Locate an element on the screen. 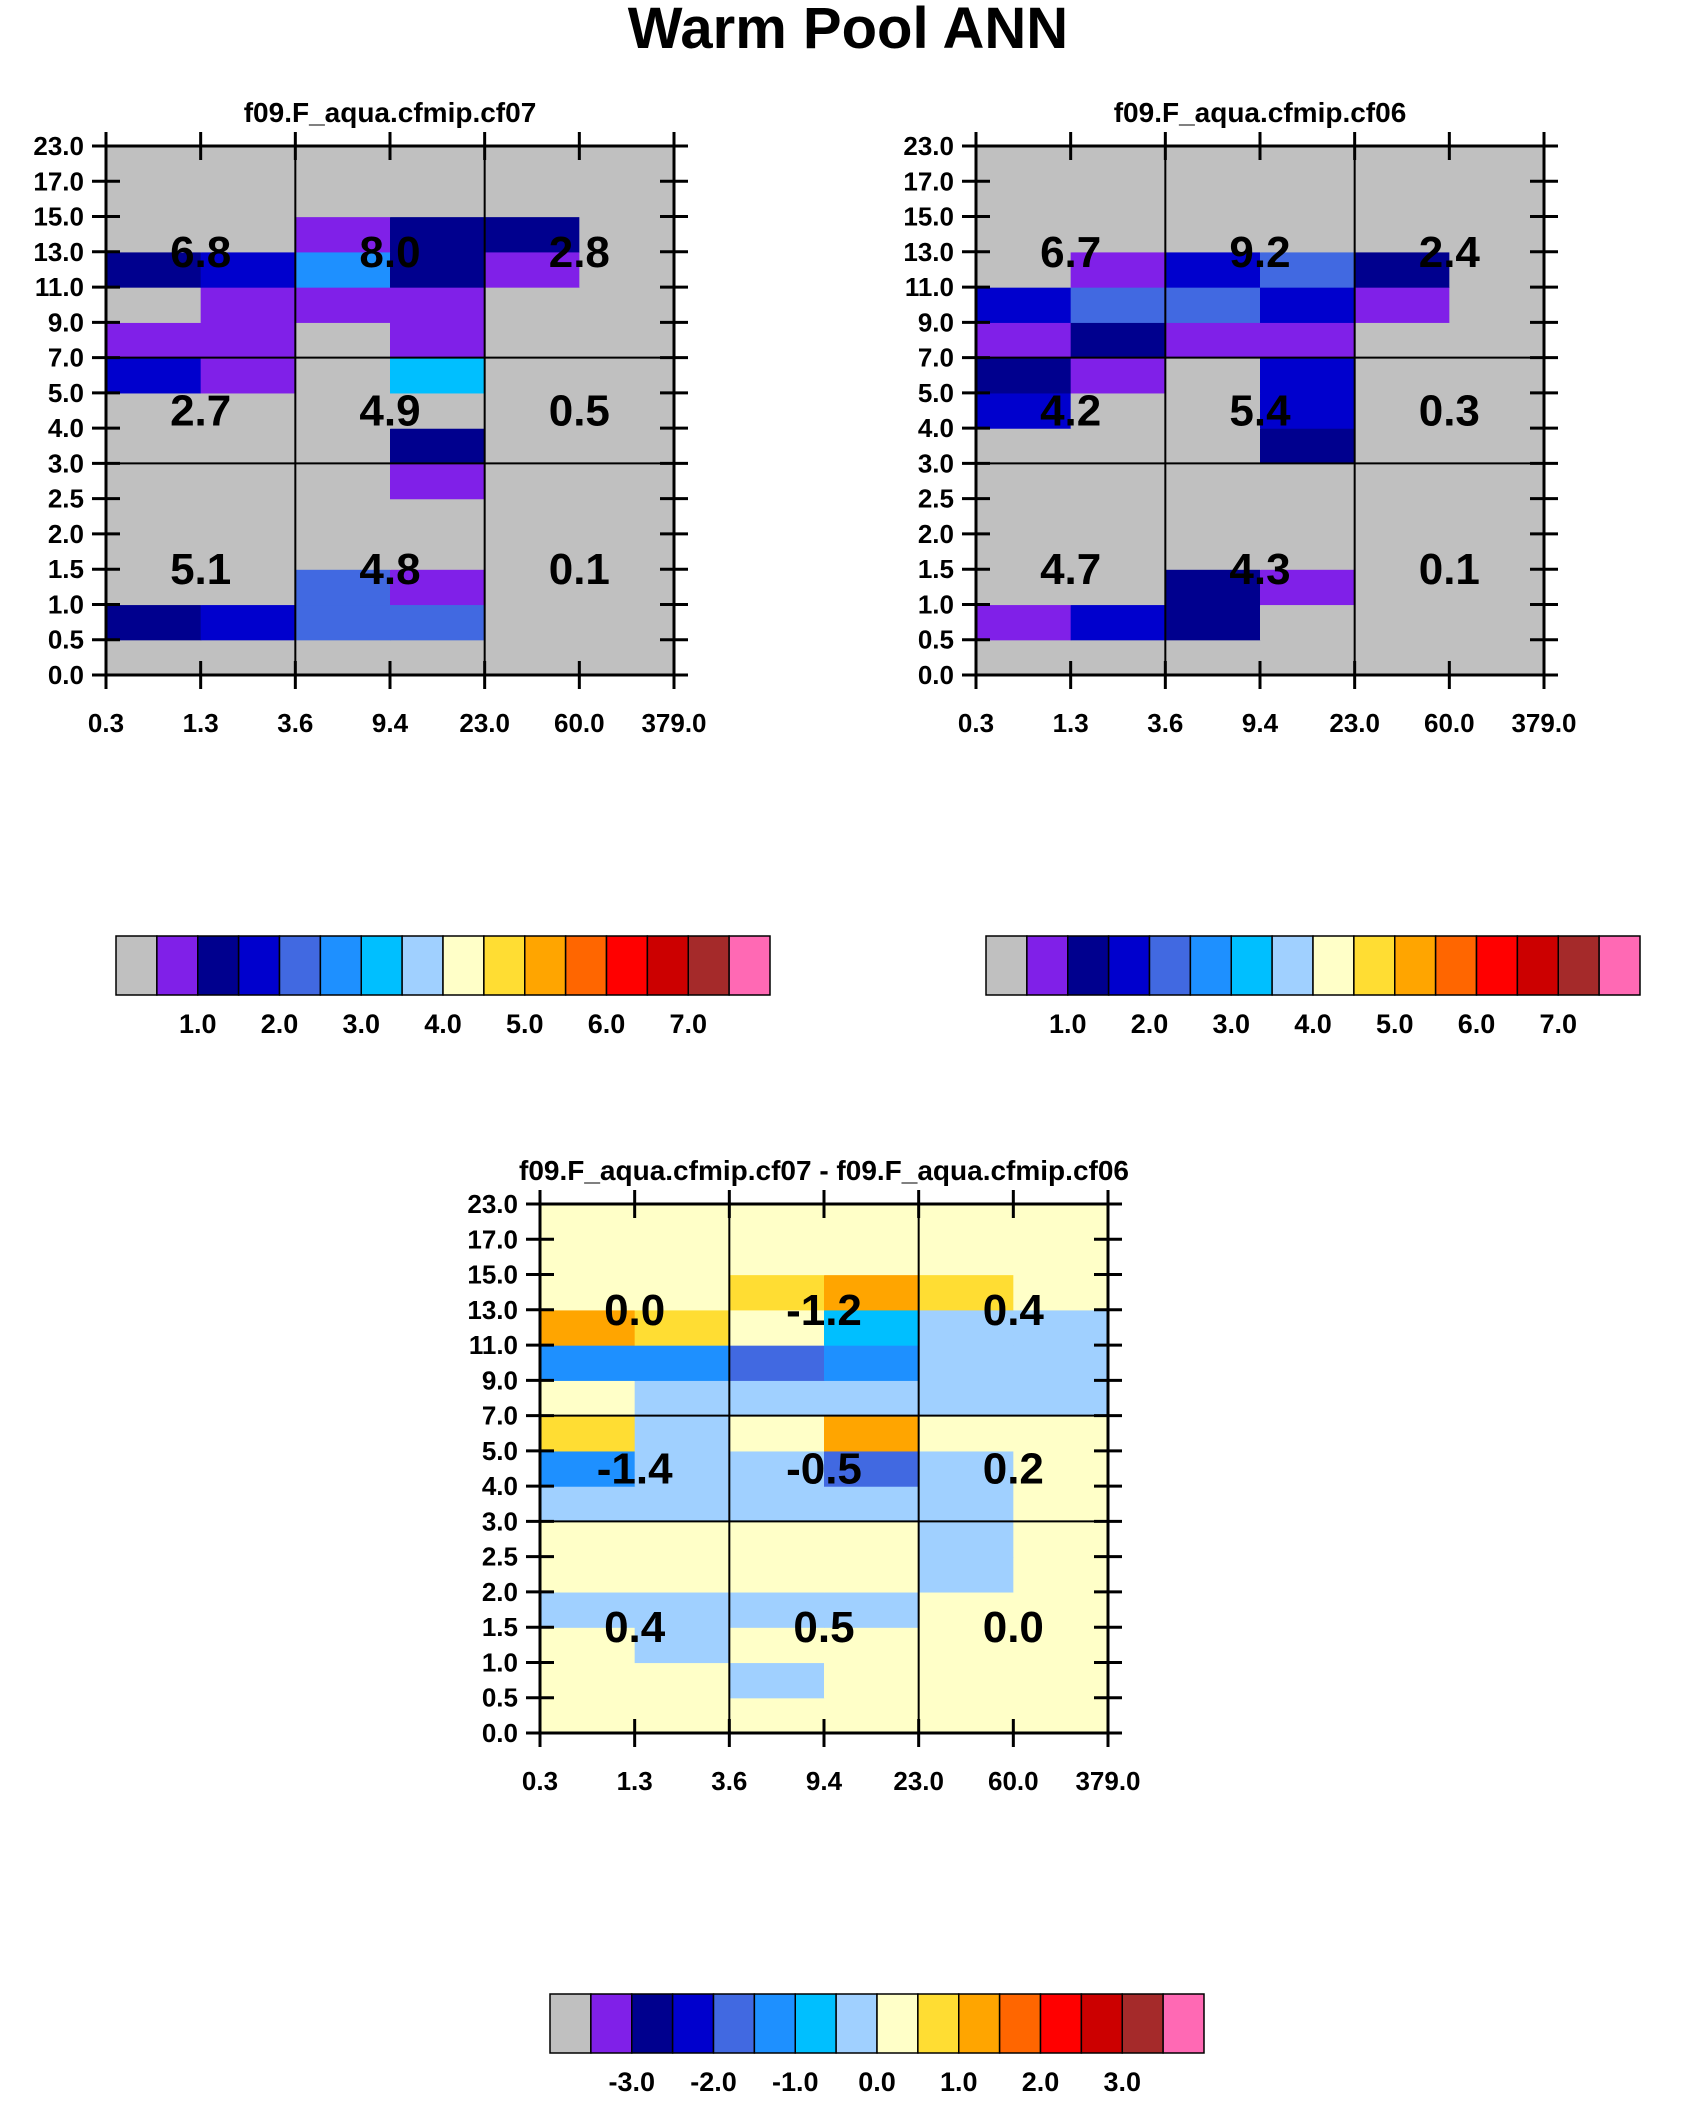 The height and width of the screenshot is (2103, 1696). y-tick-label: 2.5 is located at coordinates (500, 1557).